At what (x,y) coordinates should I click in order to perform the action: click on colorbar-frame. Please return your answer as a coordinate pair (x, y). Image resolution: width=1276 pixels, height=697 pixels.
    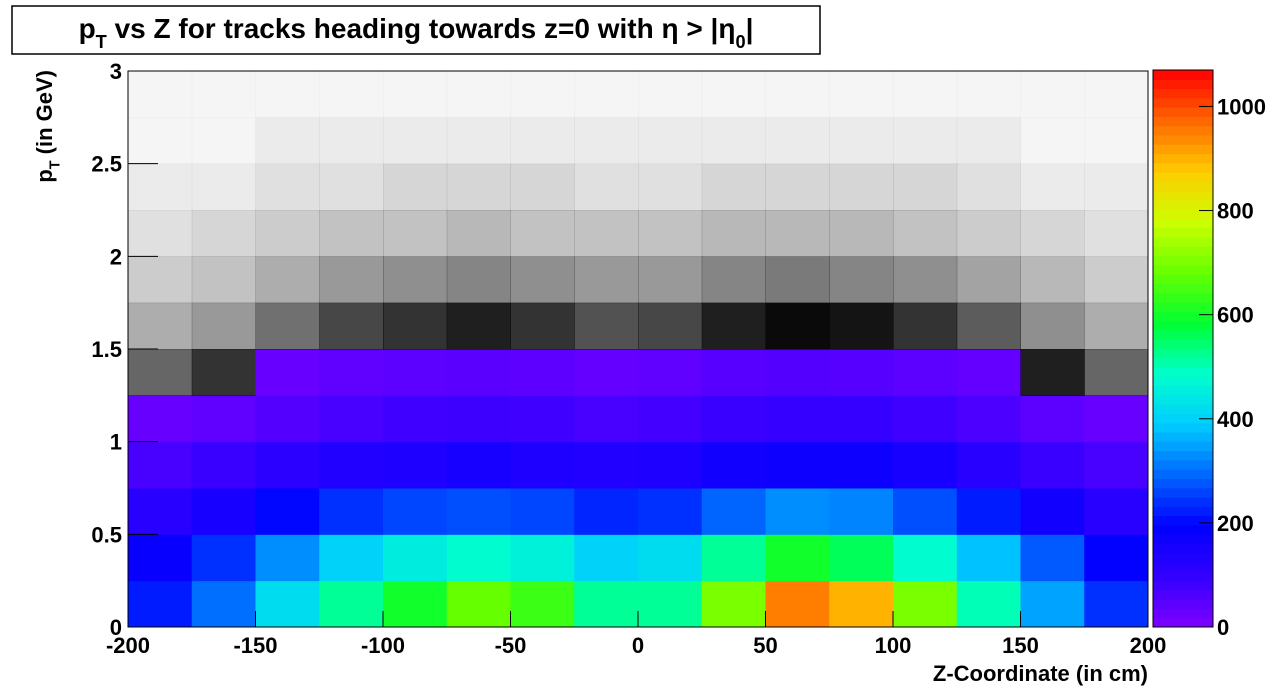
    Looking at the image, I should click on (1183, 348).